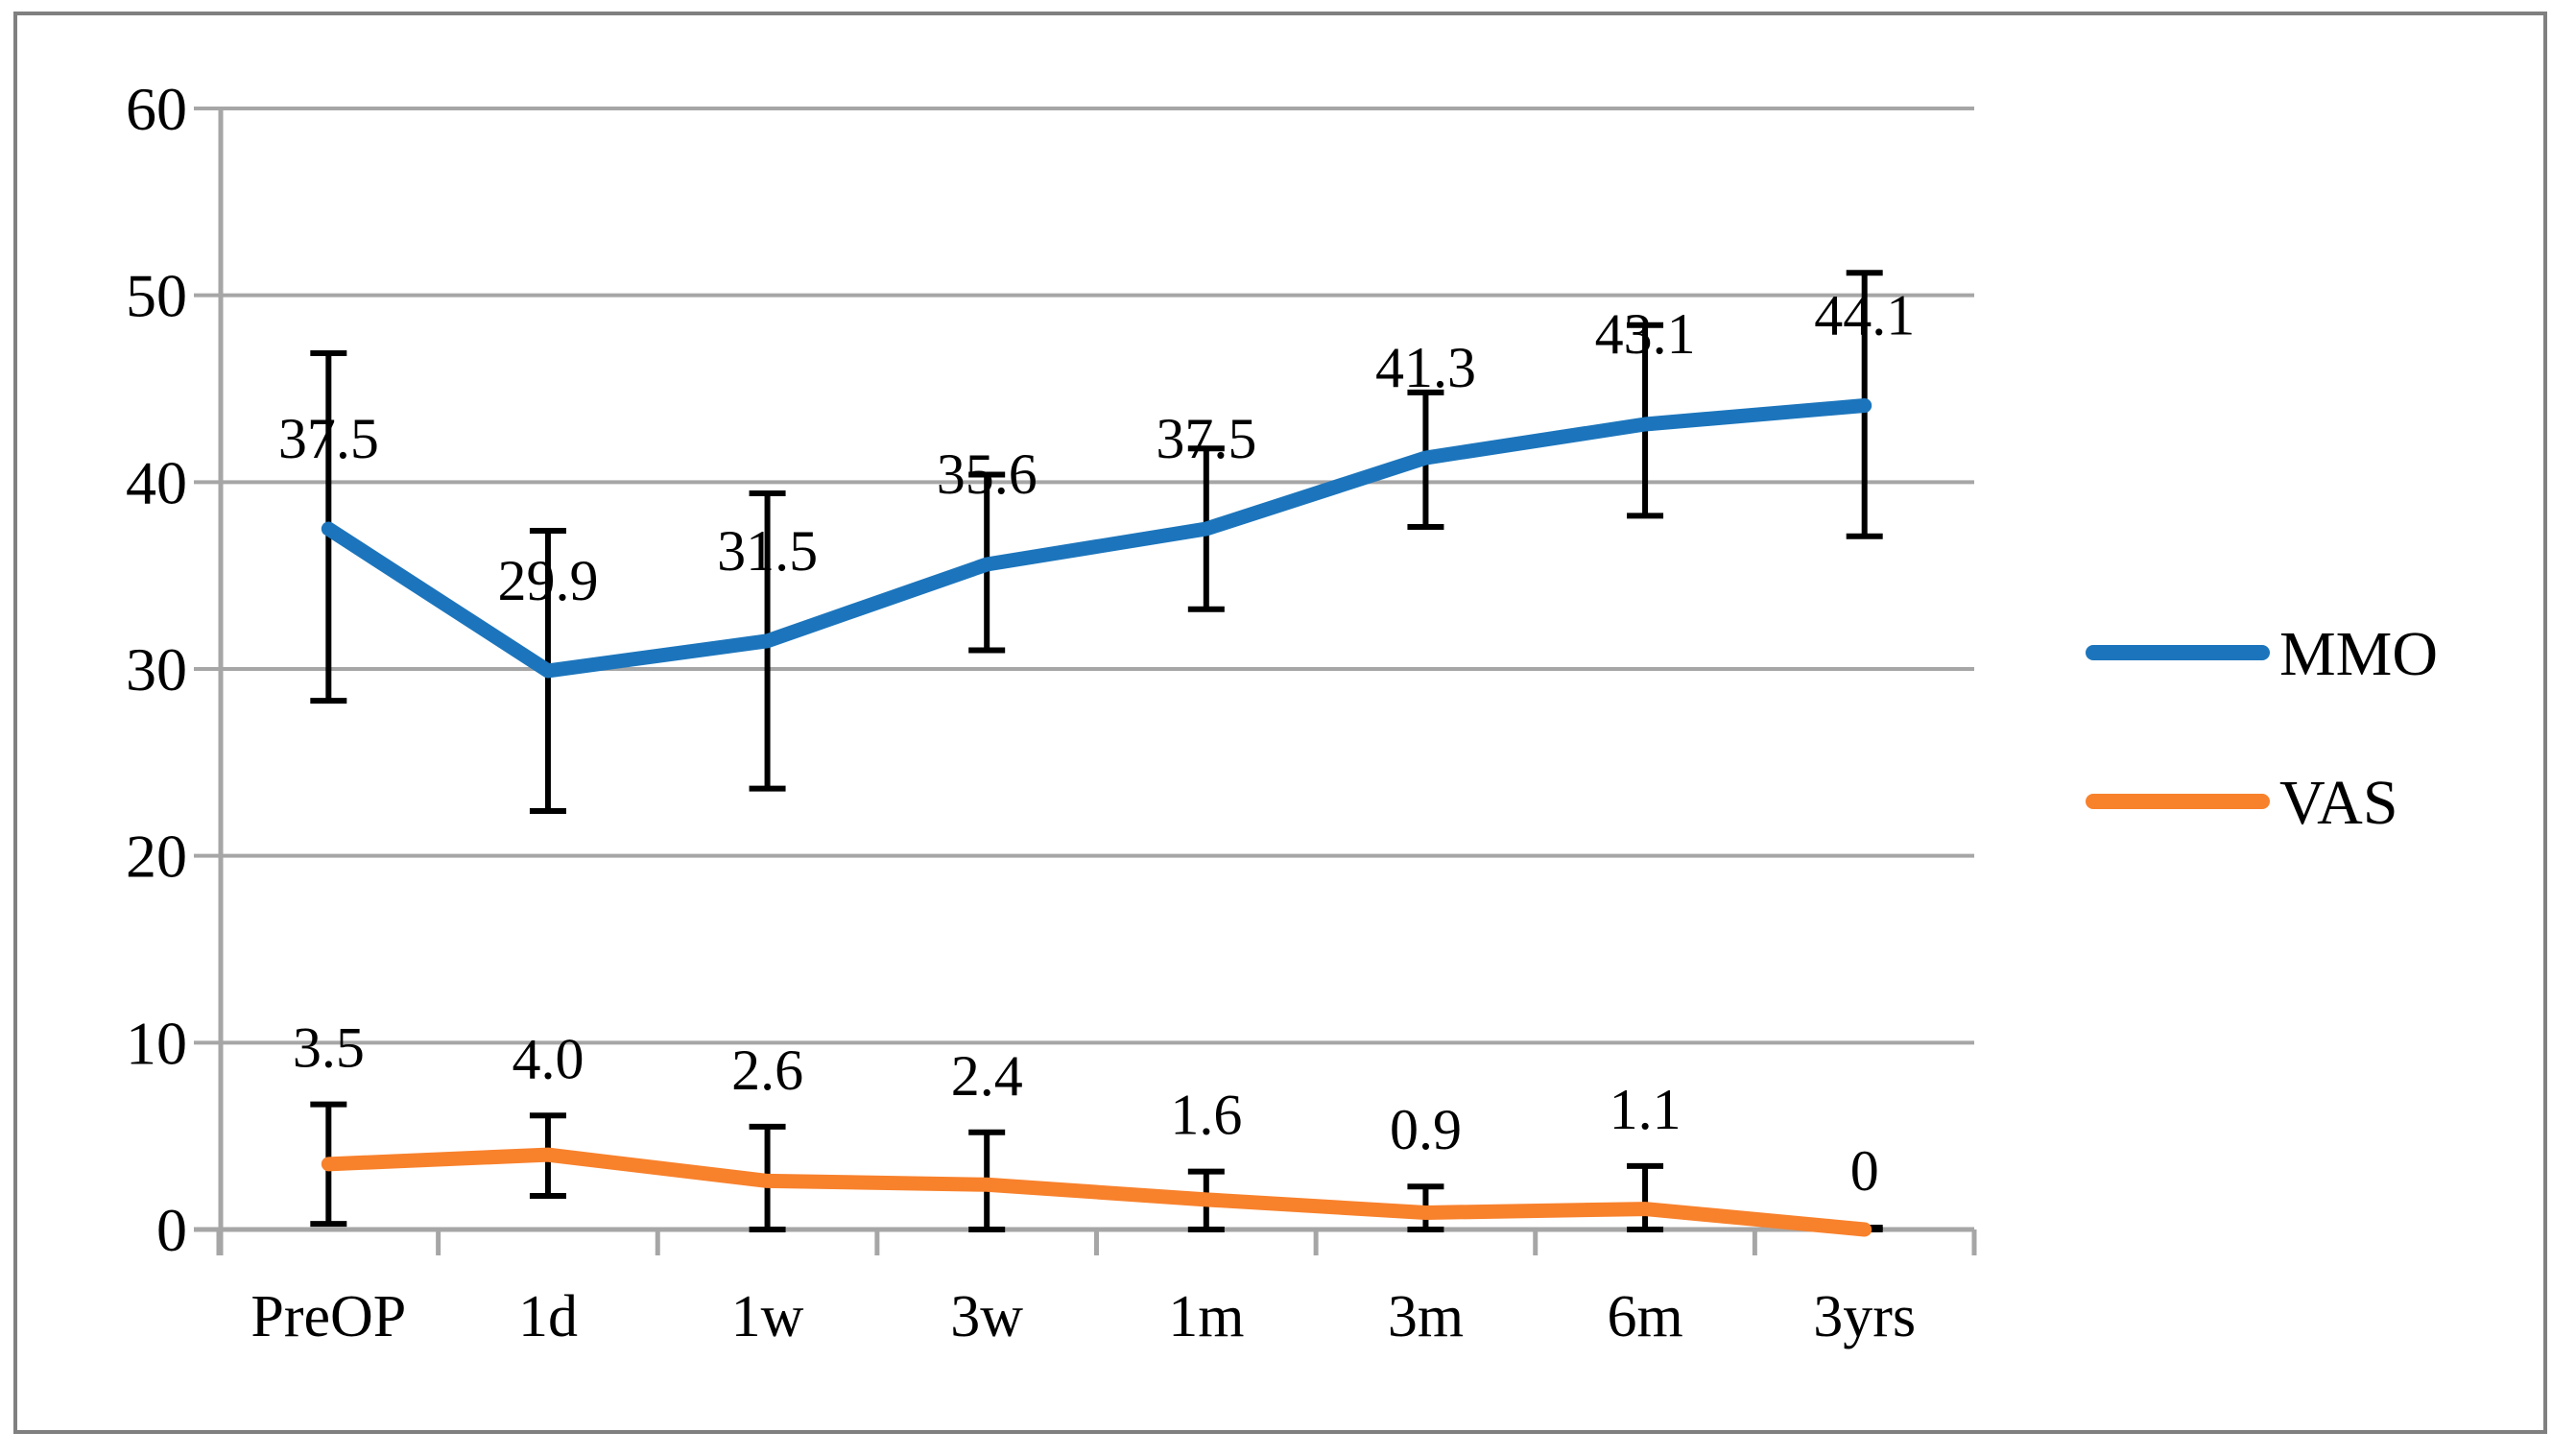 This screenshot has height=1456, width=2576. What do you see at coordinates (156, 109) in the screenshot?
I see `y-tick-label: 60` at bounding box center [156, 109].